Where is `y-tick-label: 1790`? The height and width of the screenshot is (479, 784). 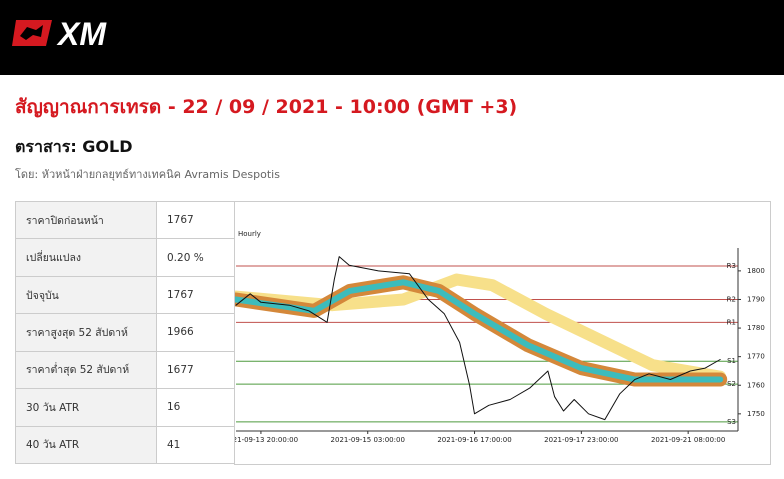
y-tick-label: 1790 is located at coordinates (756, 299).